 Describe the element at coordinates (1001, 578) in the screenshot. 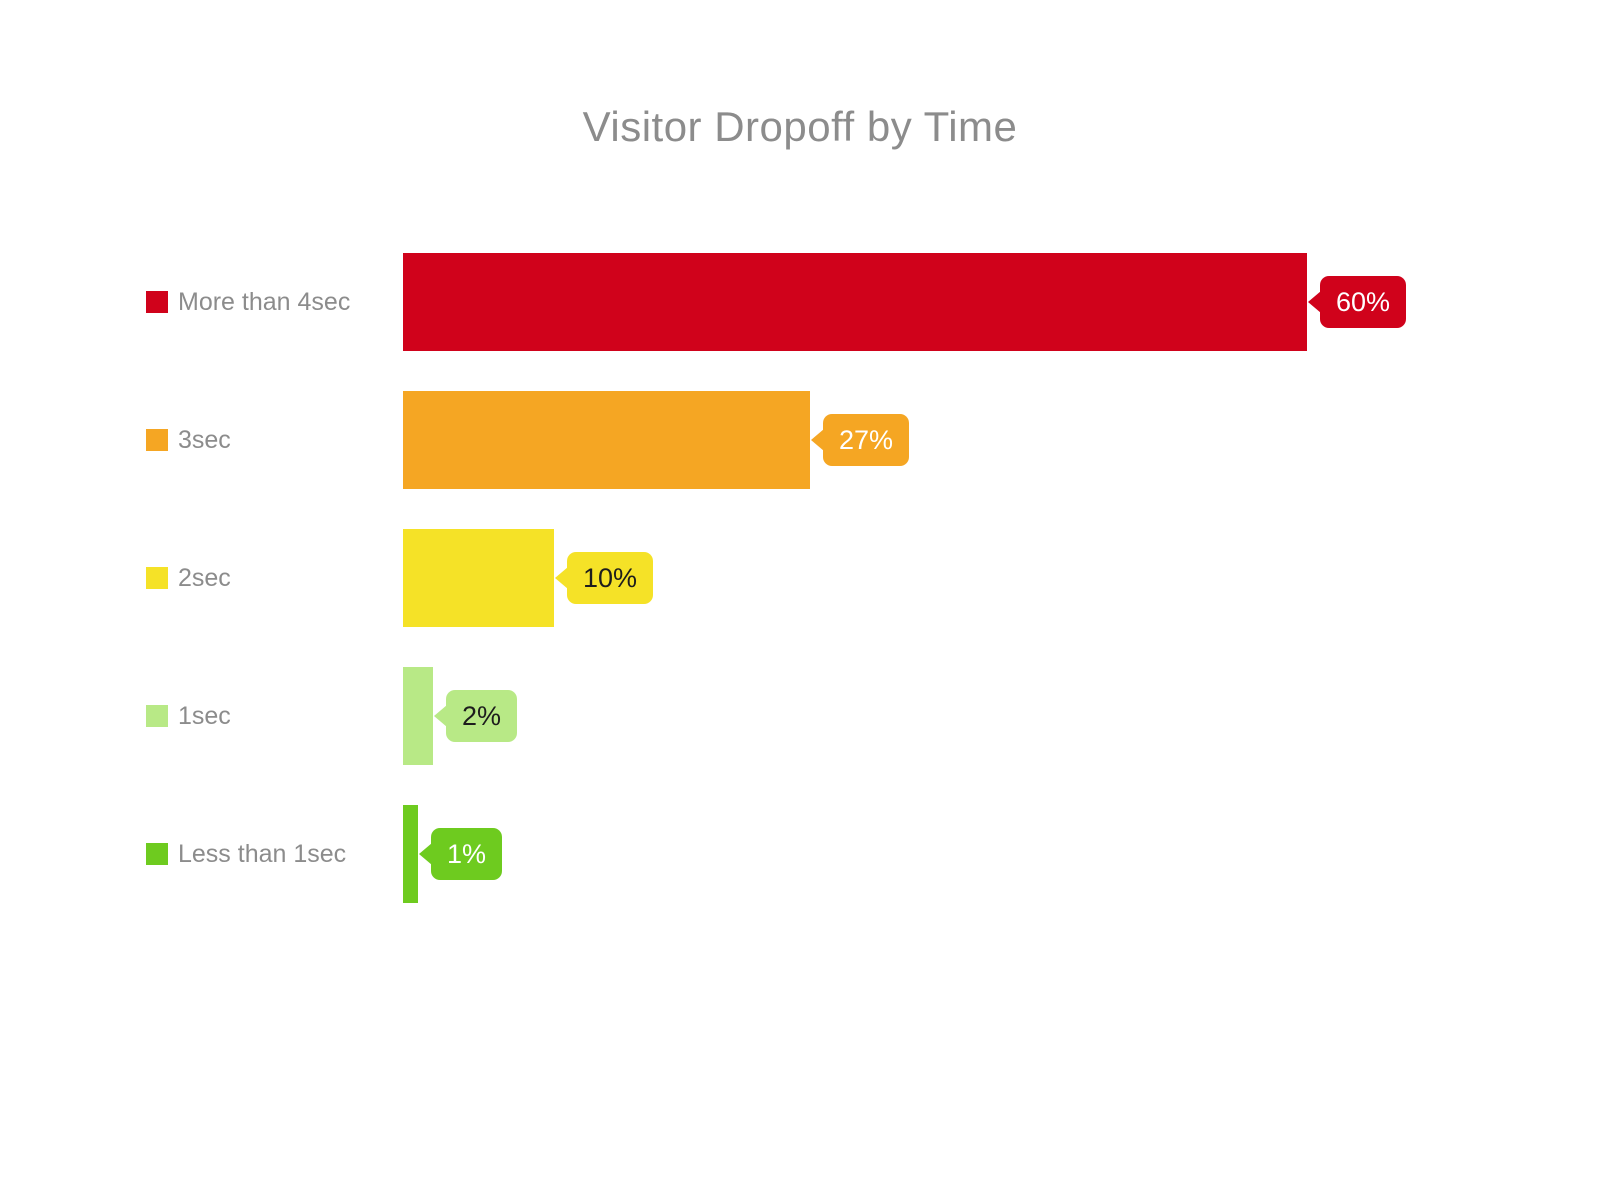

I see `bar-area: 10%` at that location.